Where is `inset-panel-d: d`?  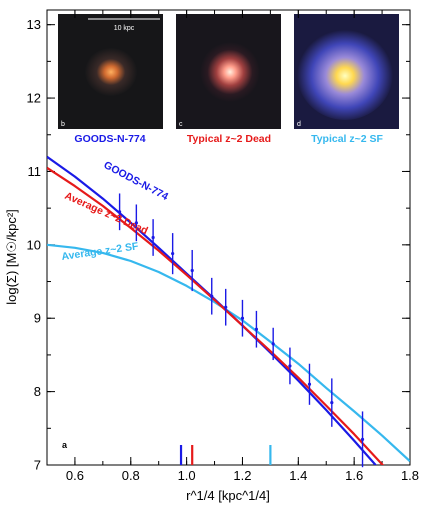 inset-panel-d: d is located at coordinates (346, 71).